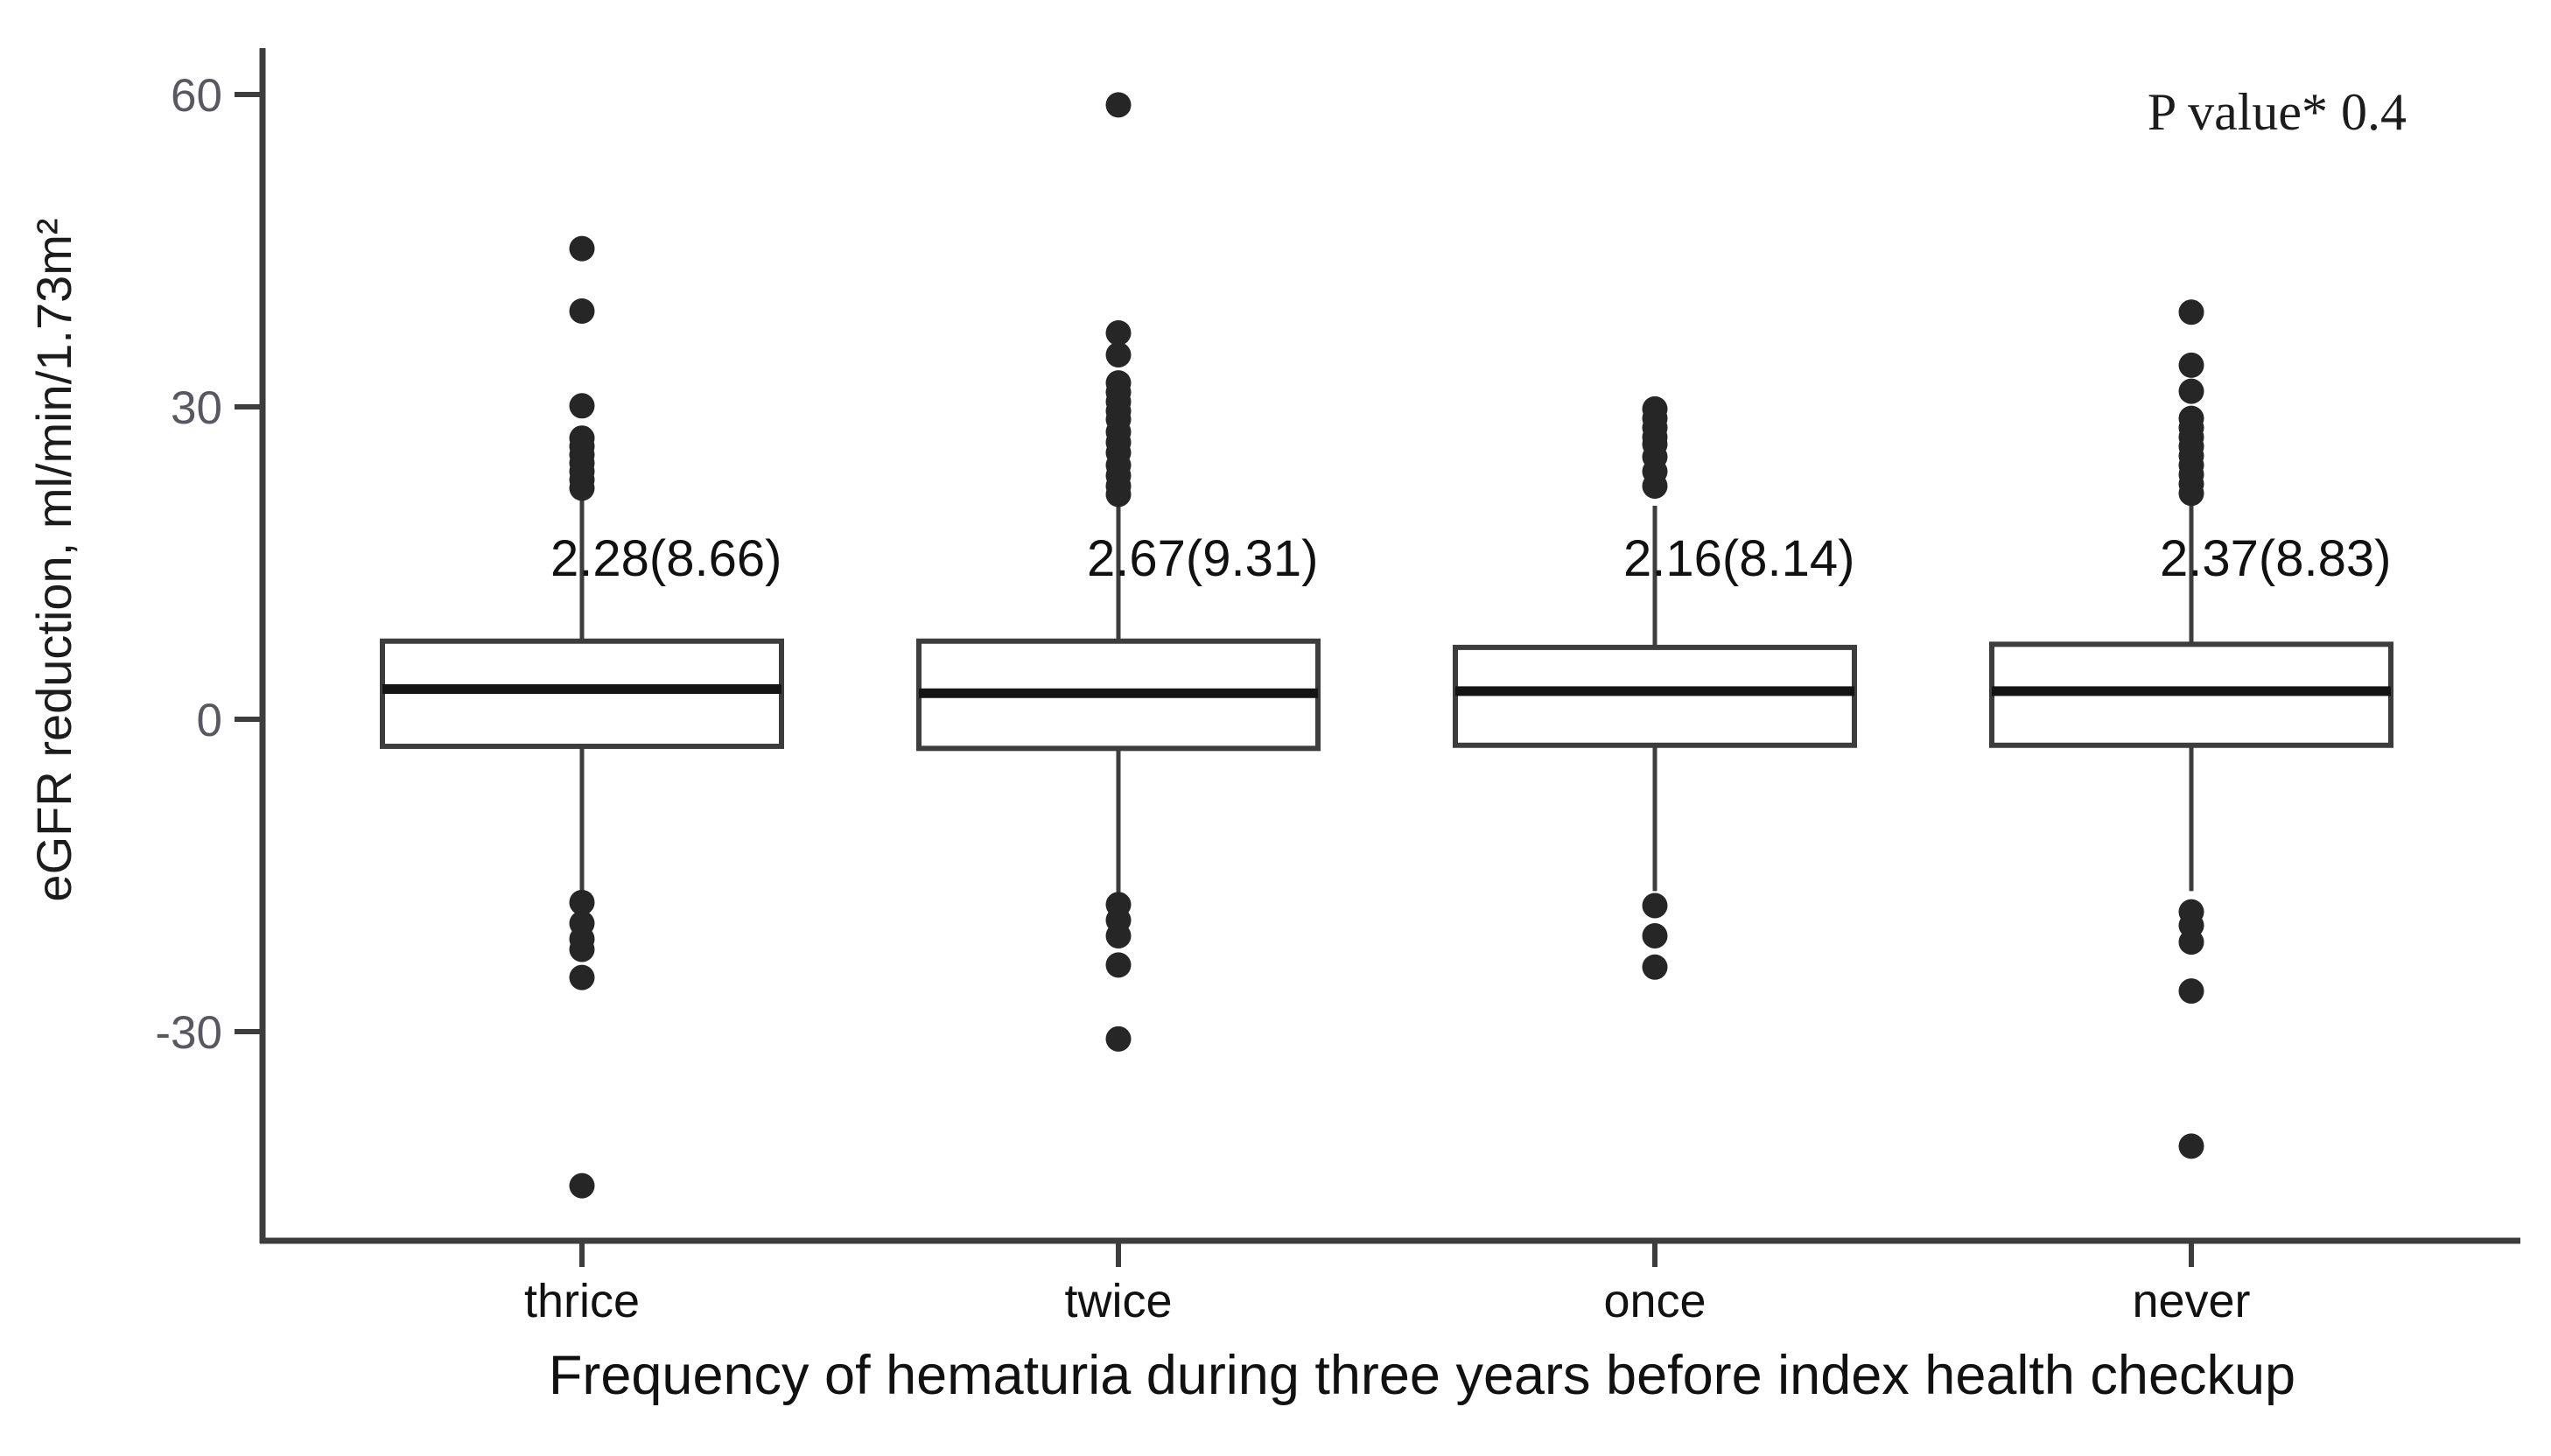 Image resolution: width=2551 pixels, height=1456 pixels. Describe the element at coordinates (53, 560) in the screenshot. I see `y-axis-title: eGFR reduction, ml/min/1.73m²` at that location.